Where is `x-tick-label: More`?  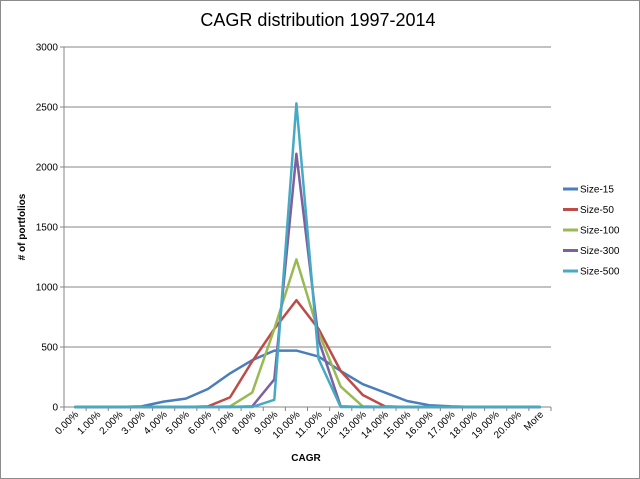 x-tick-label: More is located at coordinates (534, 421).